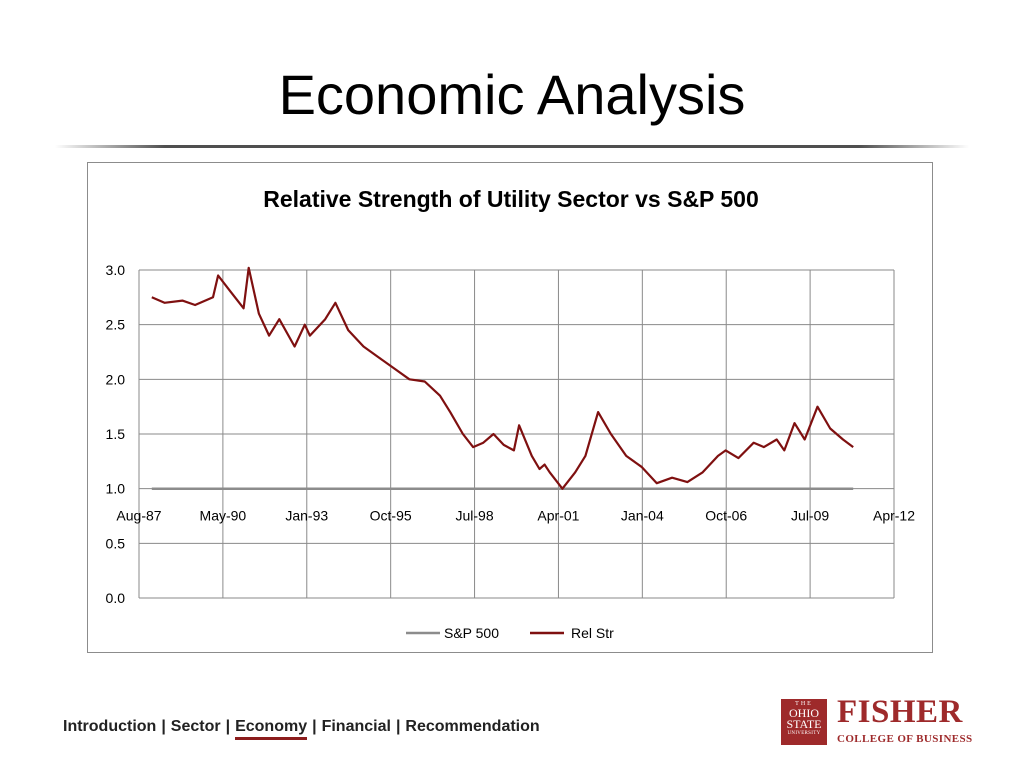  I want to click on seal-line-university: UNIVERSITY, so click(804, 733).